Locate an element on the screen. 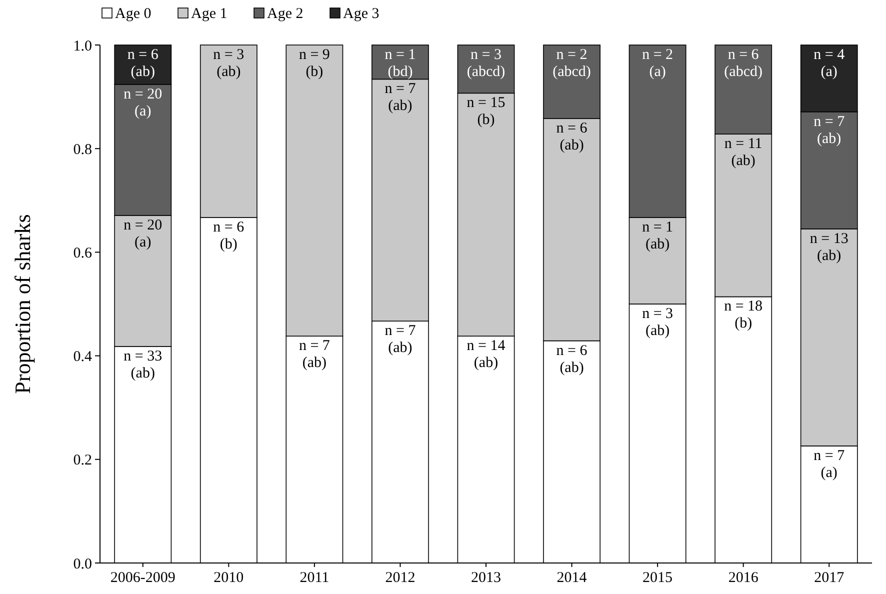 The image size is (886, 594). annotation: n = 9 (b) is located at coordinates (314, 63).